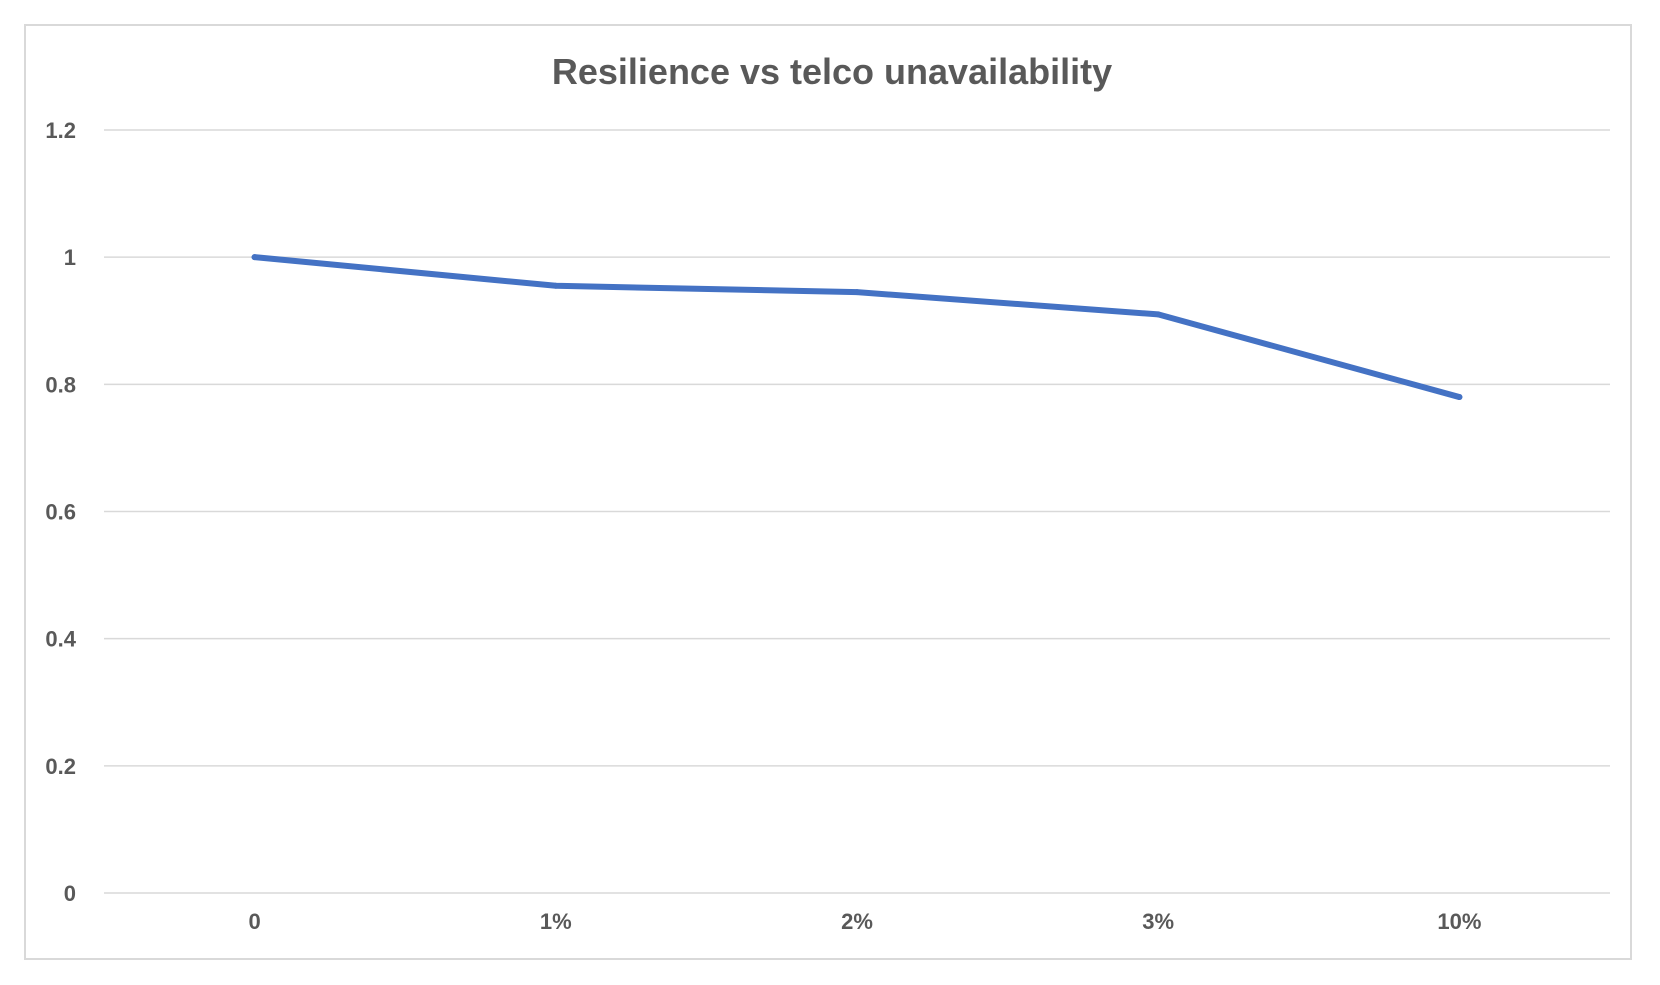 The width and height of the screenshot is (1660, 985). What do you see at coordinates (254, 921) in the screenshot?
I see `x-tick-label: 0` at bounding box center [254, 921].